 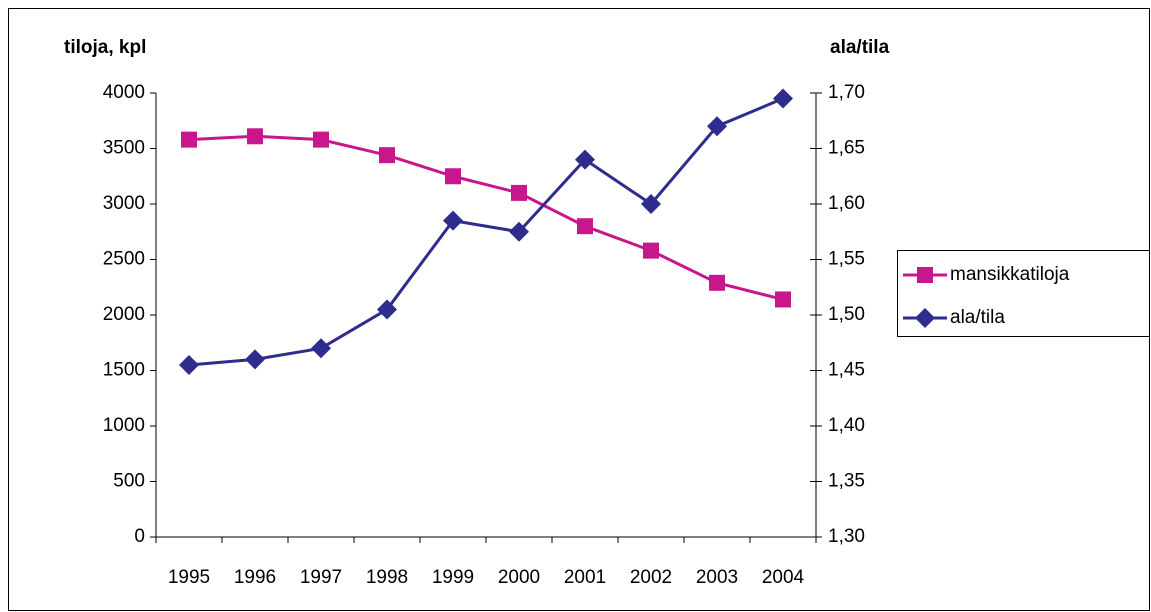 I want to click on y2-tick-label: 1,40, so click(x=846, y=425).